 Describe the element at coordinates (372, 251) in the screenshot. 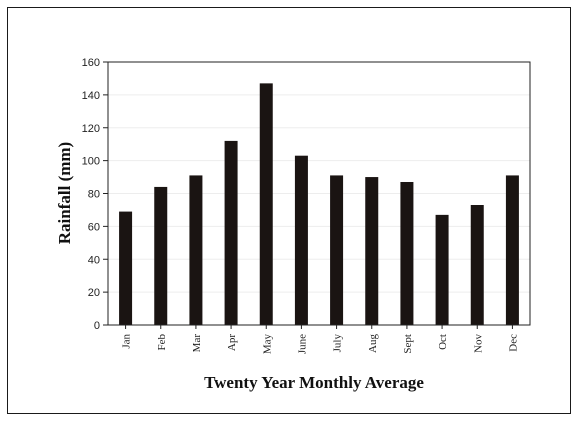

I see `bar-aug` at that location.